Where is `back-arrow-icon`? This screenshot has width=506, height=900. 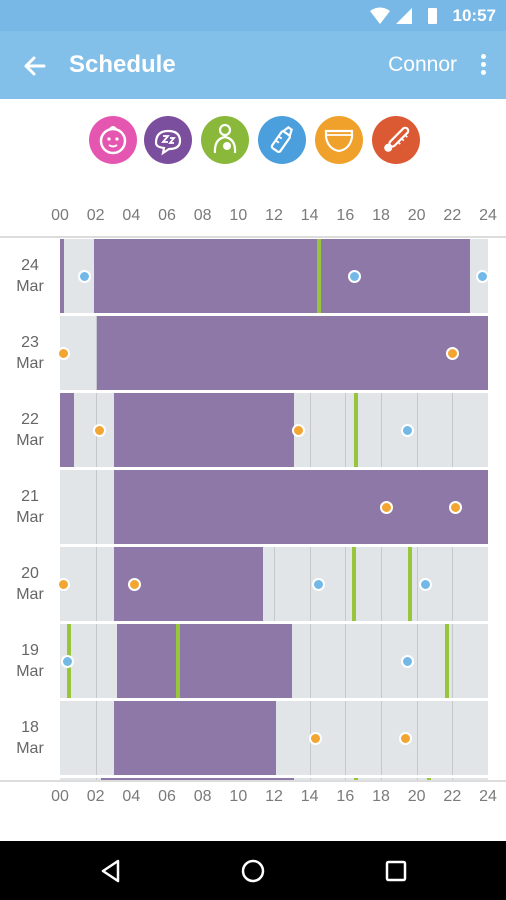
back-arrow-icon is located at coordinates (35, 66).